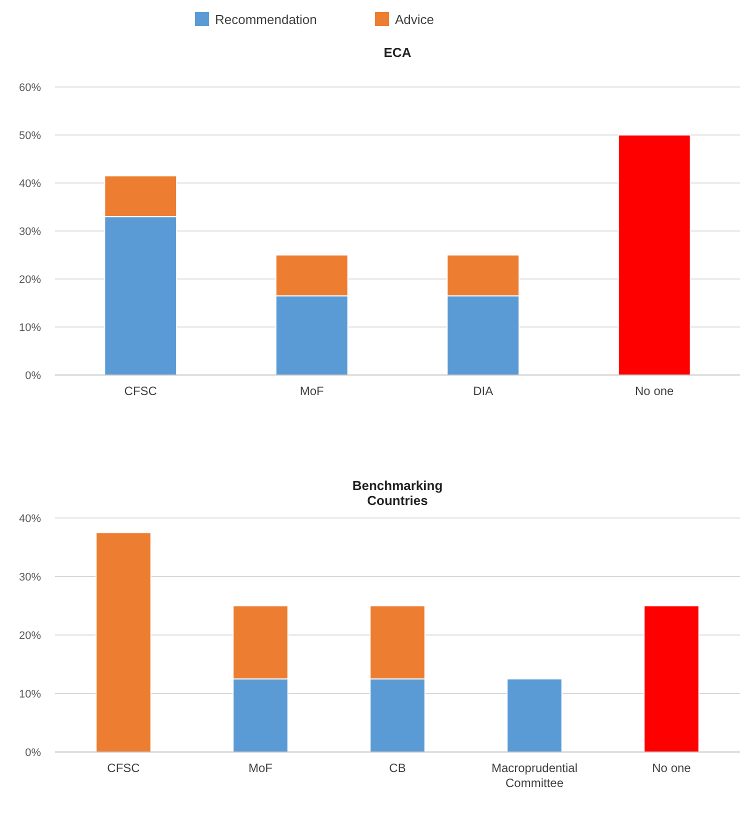 This screenshot has height=833, width=751. What do you see at coordinates (398, 52) in the screenshot?
I see `chart-title: ECA` at bounding box center [398, 52].